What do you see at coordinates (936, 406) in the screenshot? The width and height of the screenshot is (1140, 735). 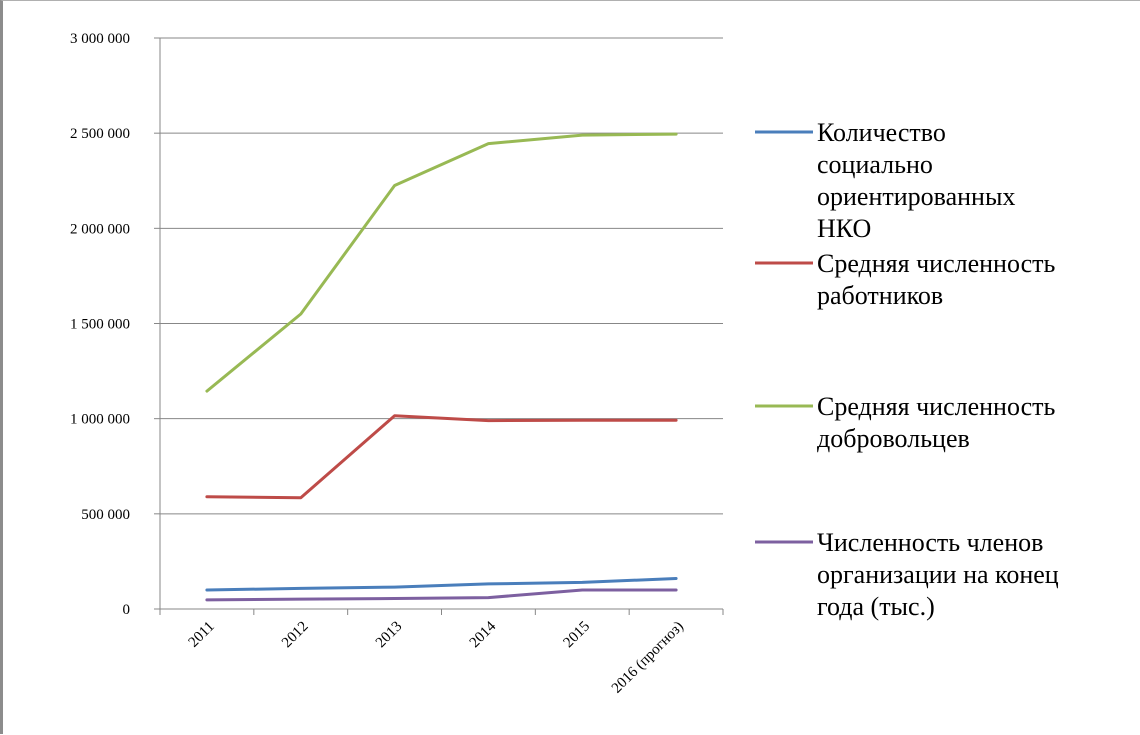 I see `legend-label-3: Средняя численность` at bounding box center [936, 406].